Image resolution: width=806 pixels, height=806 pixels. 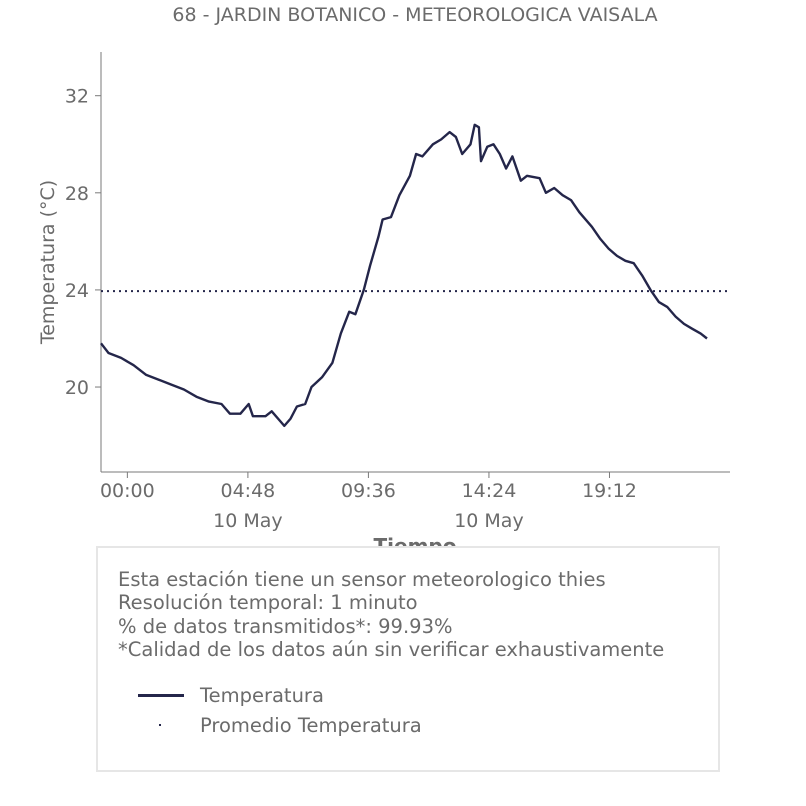 What do you see at coordinates (161, 695) in the screenshot?
I see `legend-line-swatch` at bounding box center [161, 695].